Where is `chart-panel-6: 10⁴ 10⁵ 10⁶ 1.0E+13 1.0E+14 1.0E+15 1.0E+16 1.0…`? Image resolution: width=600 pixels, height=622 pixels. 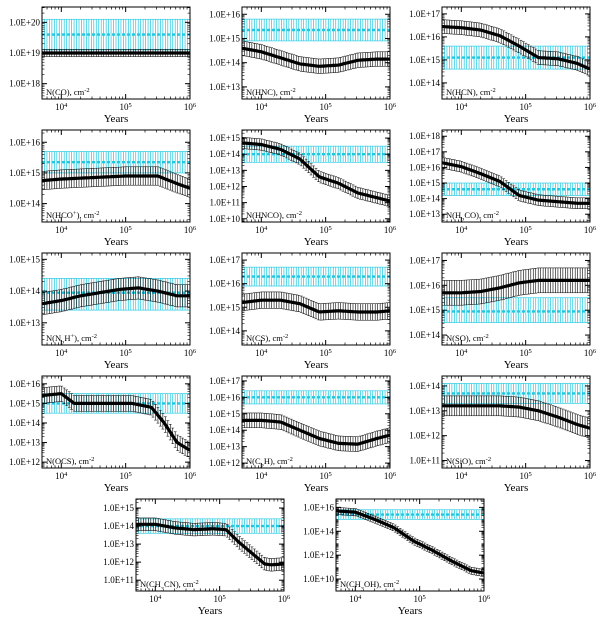 chart-panel-6: 10⁴ 10⁵ 10⁶ 1.0E+13 1.0E+14 1.0E+15 1.0E+16 1.0… is located at coordinates (503, 188).